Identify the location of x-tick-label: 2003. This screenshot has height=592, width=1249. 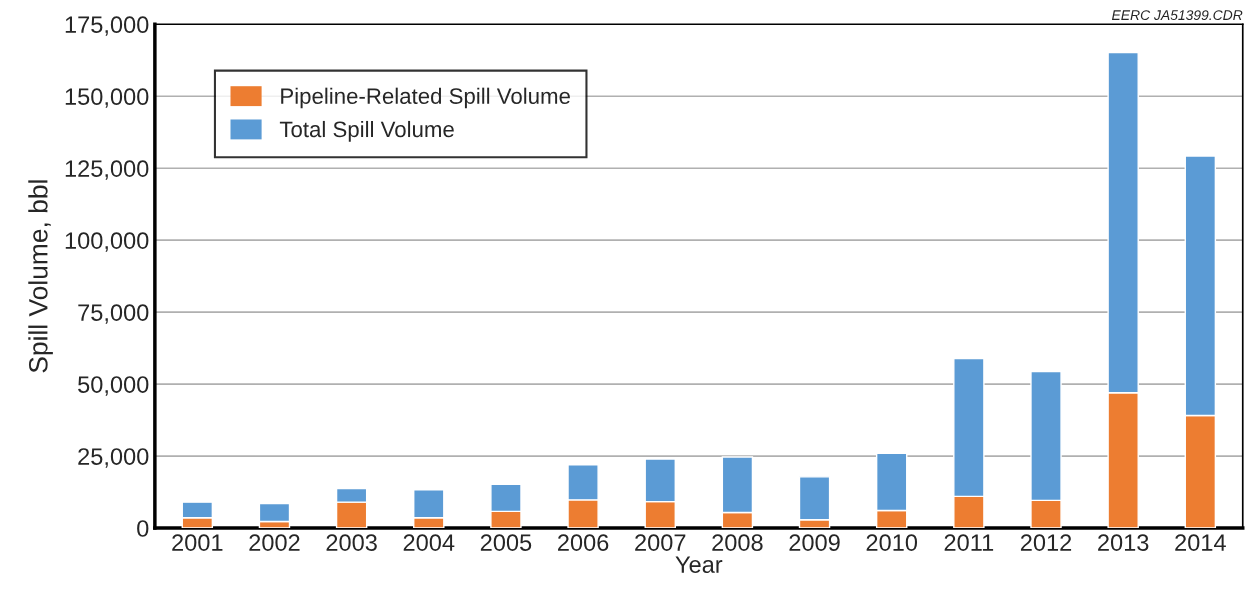
(351, 542).